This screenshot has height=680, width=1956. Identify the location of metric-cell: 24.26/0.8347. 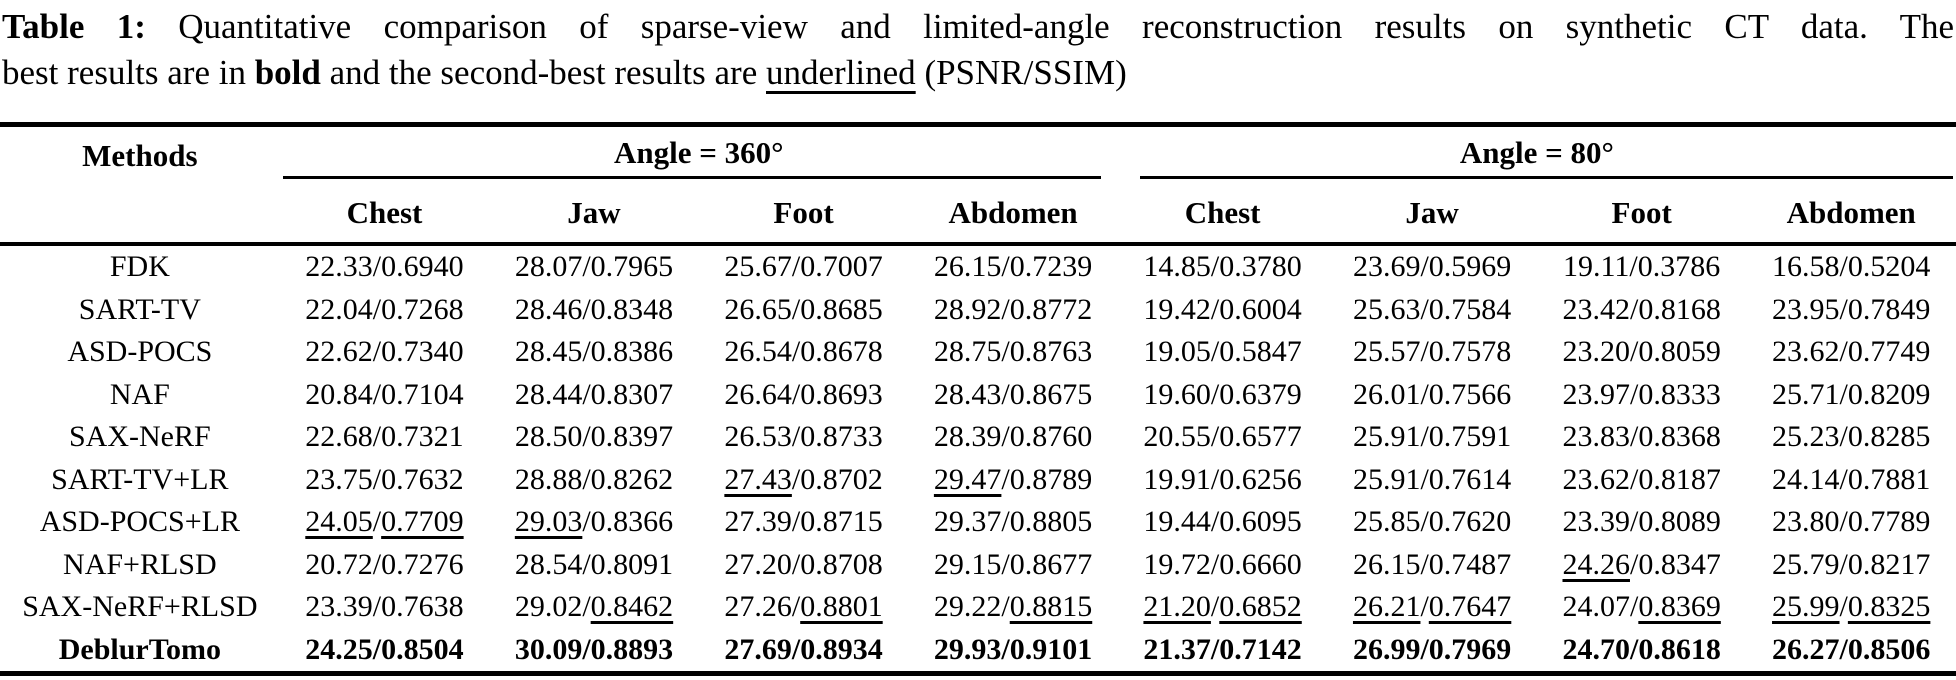
(1641, 564).